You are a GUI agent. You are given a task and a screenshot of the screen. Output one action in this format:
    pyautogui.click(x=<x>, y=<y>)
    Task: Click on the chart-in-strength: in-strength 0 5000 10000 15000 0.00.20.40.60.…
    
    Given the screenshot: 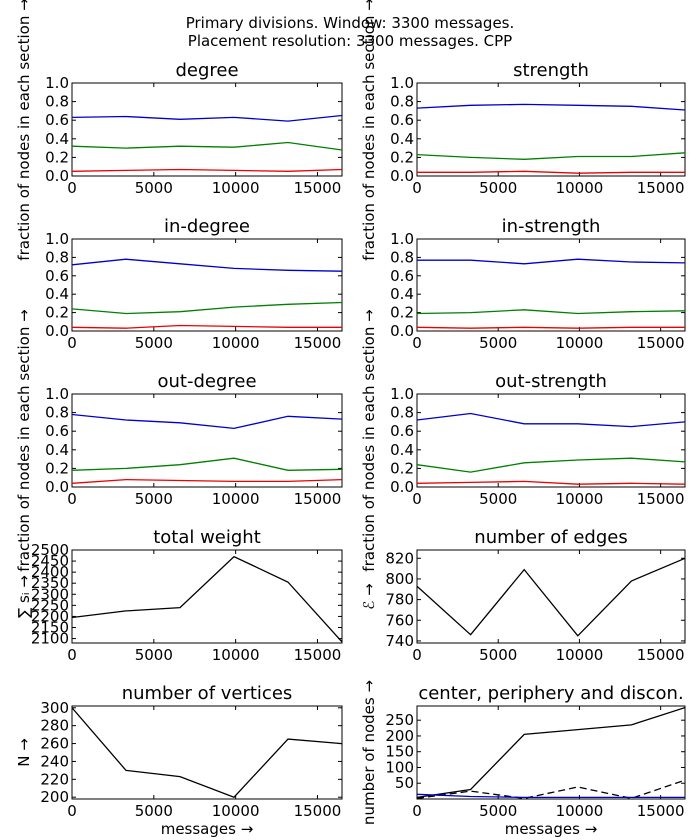 What is the action you would take?
    pyautogui.click(x=538, y=284)
    